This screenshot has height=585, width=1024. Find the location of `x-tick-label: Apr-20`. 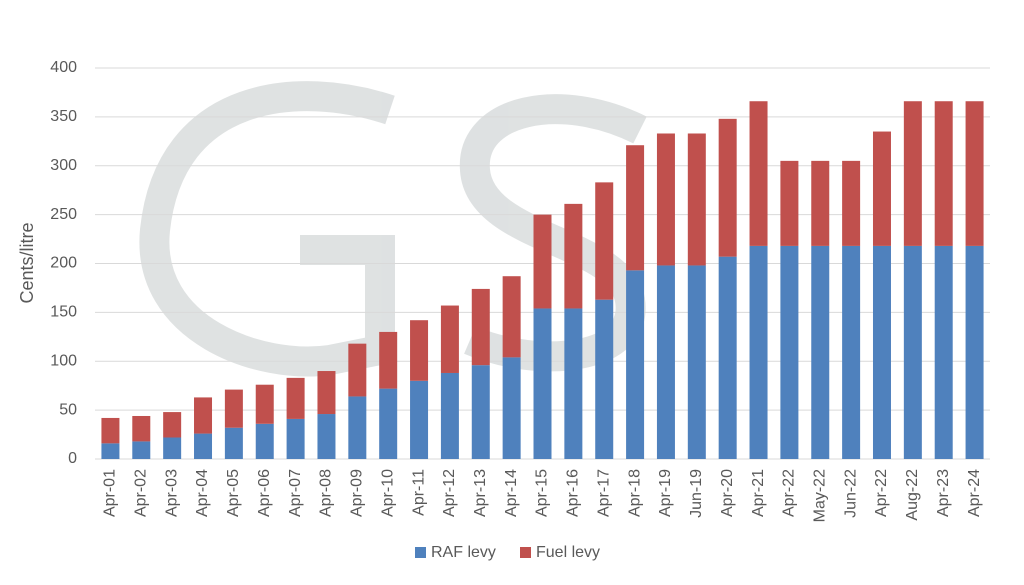

x-tick-label: Apr-20 is located at coordinates (727, 493).